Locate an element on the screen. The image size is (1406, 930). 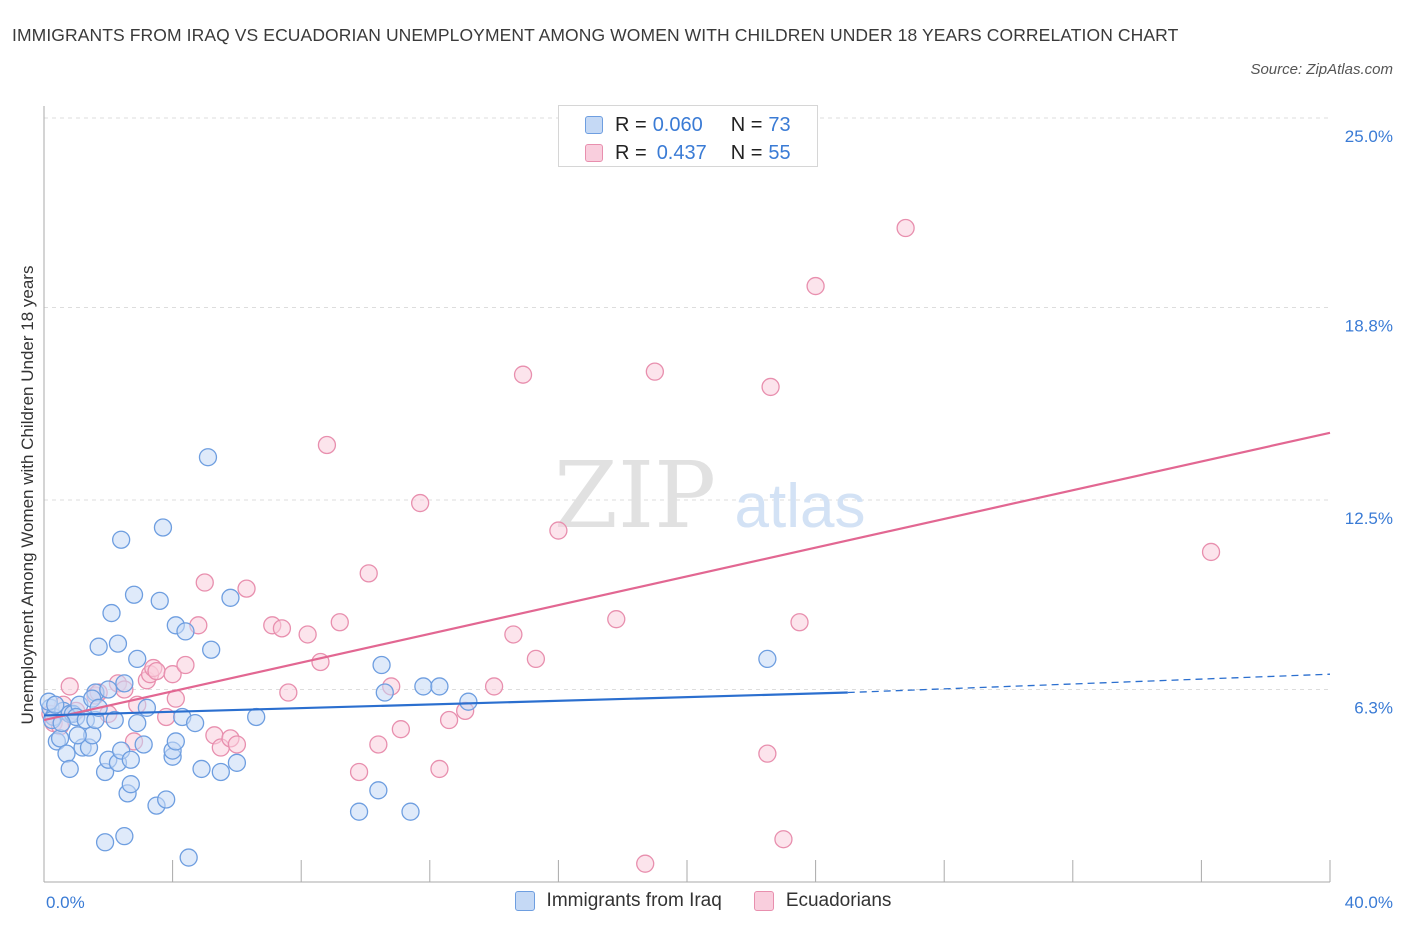
series-legend: Immigrants from Iraq Ecuadorians is located at coordinates (703, 901).